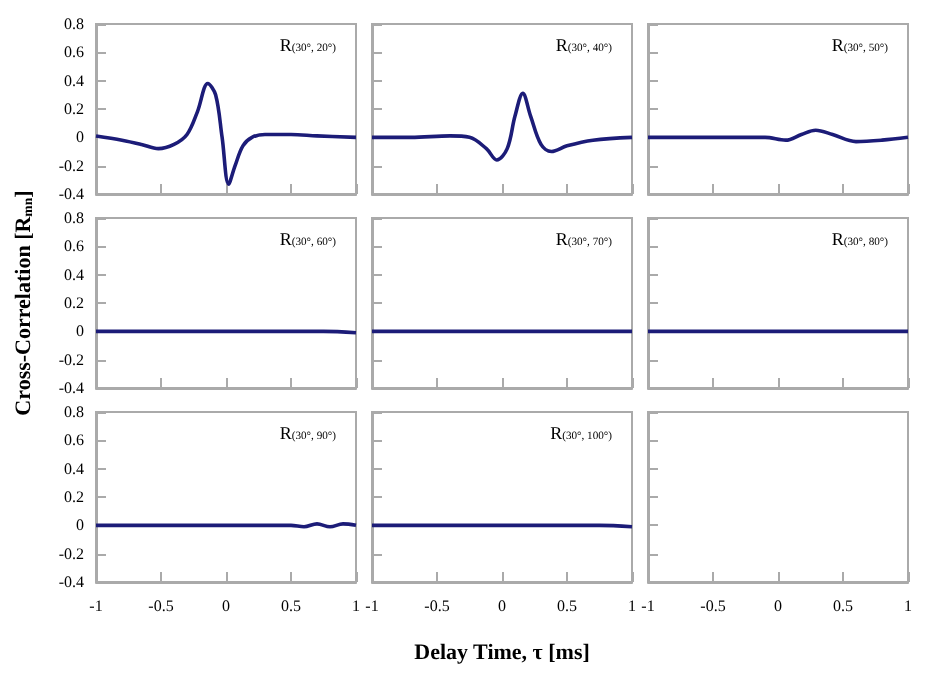  I want to click on line-series, so click(226, 133).